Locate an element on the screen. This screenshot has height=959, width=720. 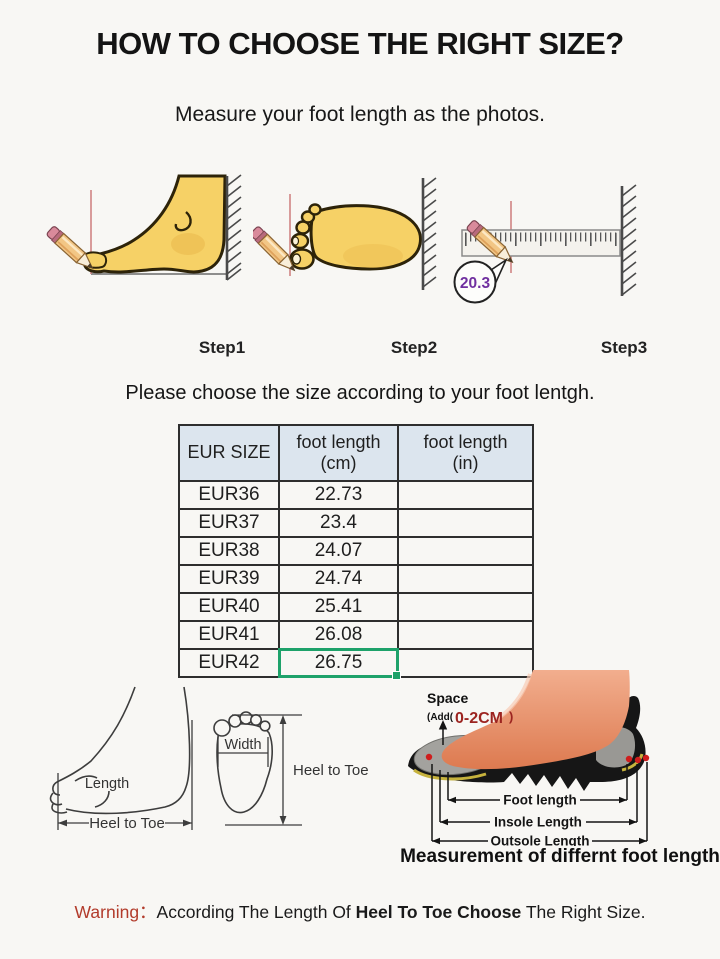
header-text: EUR SIZE is located at coordinates (229, 452).